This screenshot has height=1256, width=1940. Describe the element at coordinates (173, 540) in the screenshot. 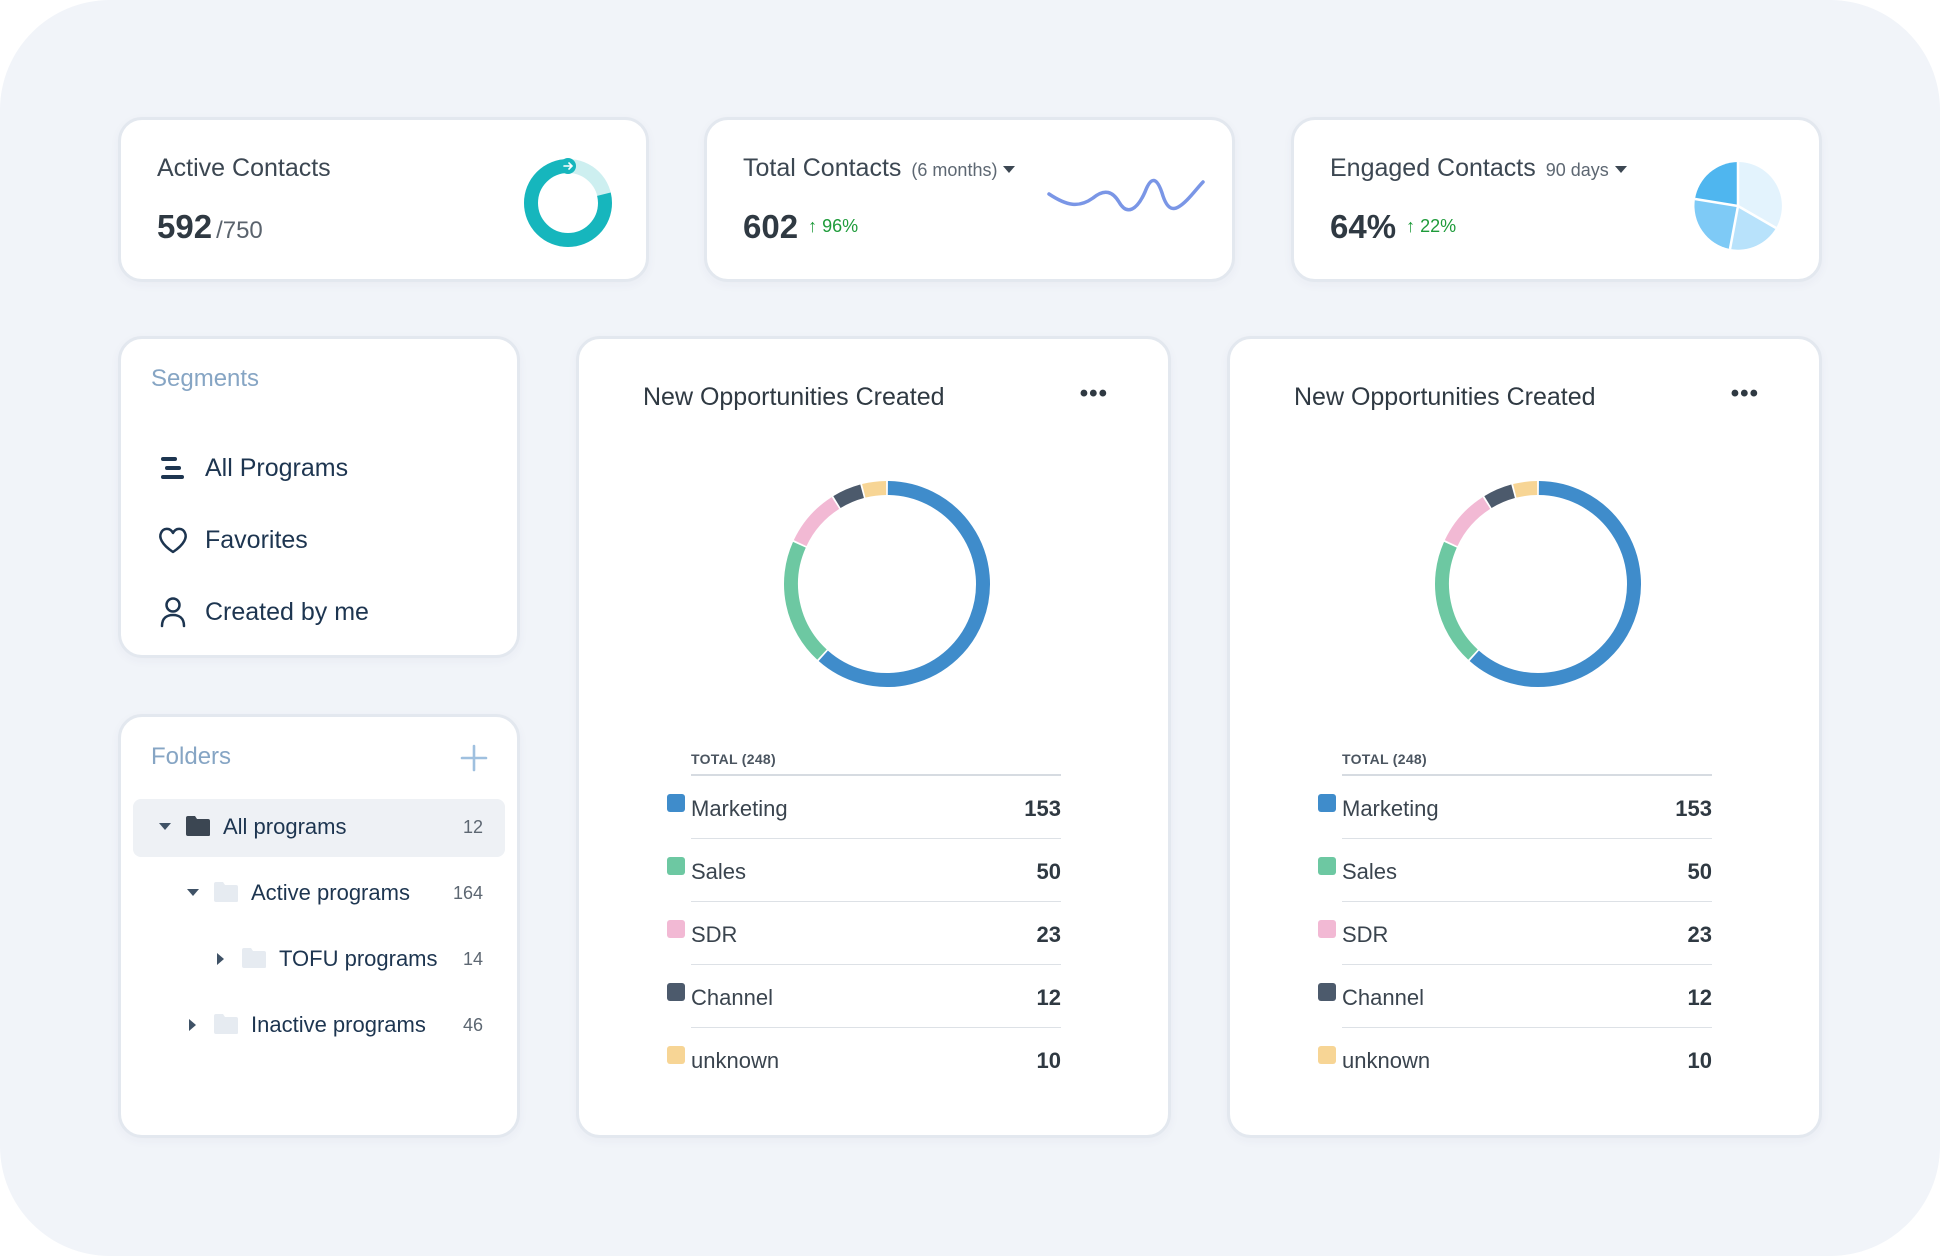

I see `heart-icon` at that location.